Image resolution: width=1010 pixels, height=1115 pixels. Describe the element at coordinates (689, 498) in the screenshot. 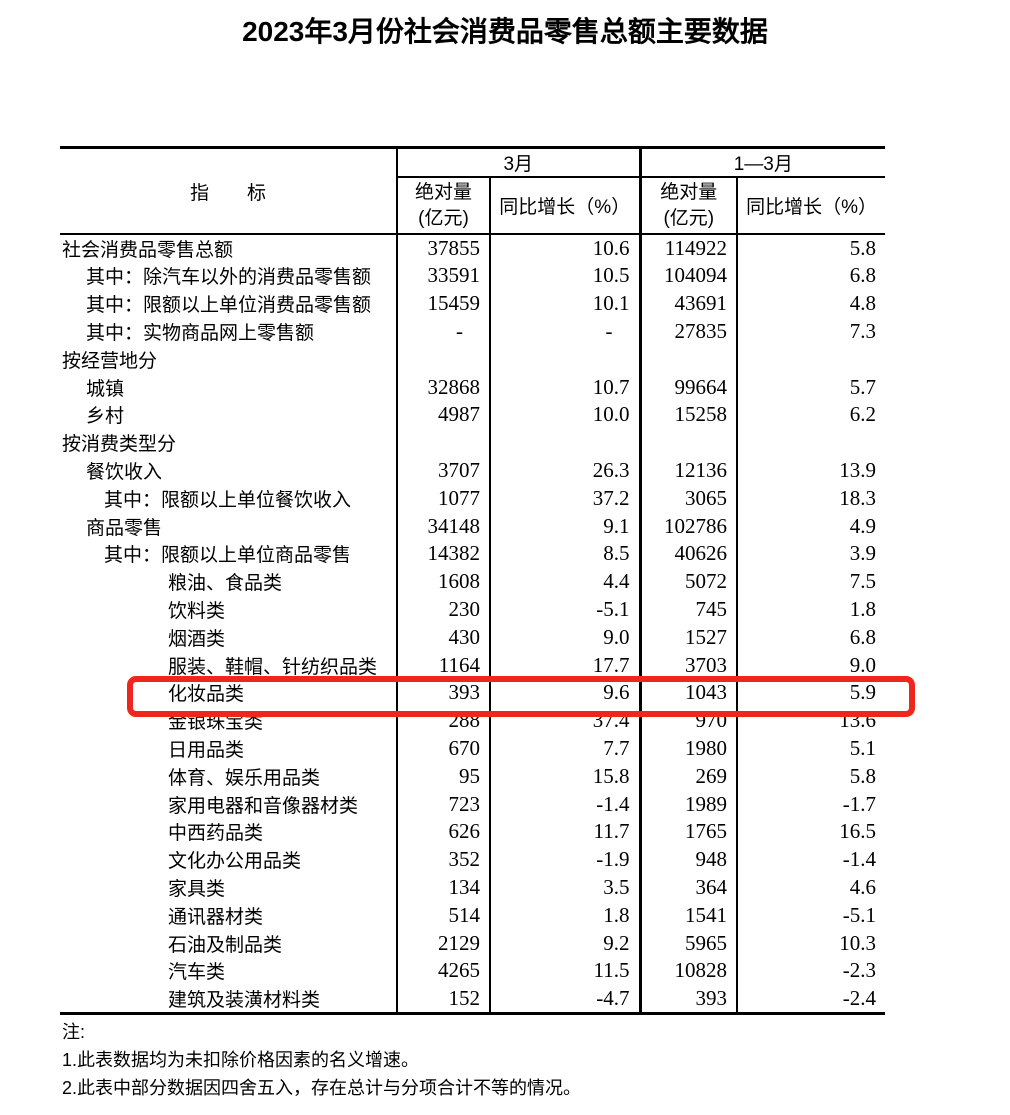

I see `q1-absolute-value: 3065` at that location.